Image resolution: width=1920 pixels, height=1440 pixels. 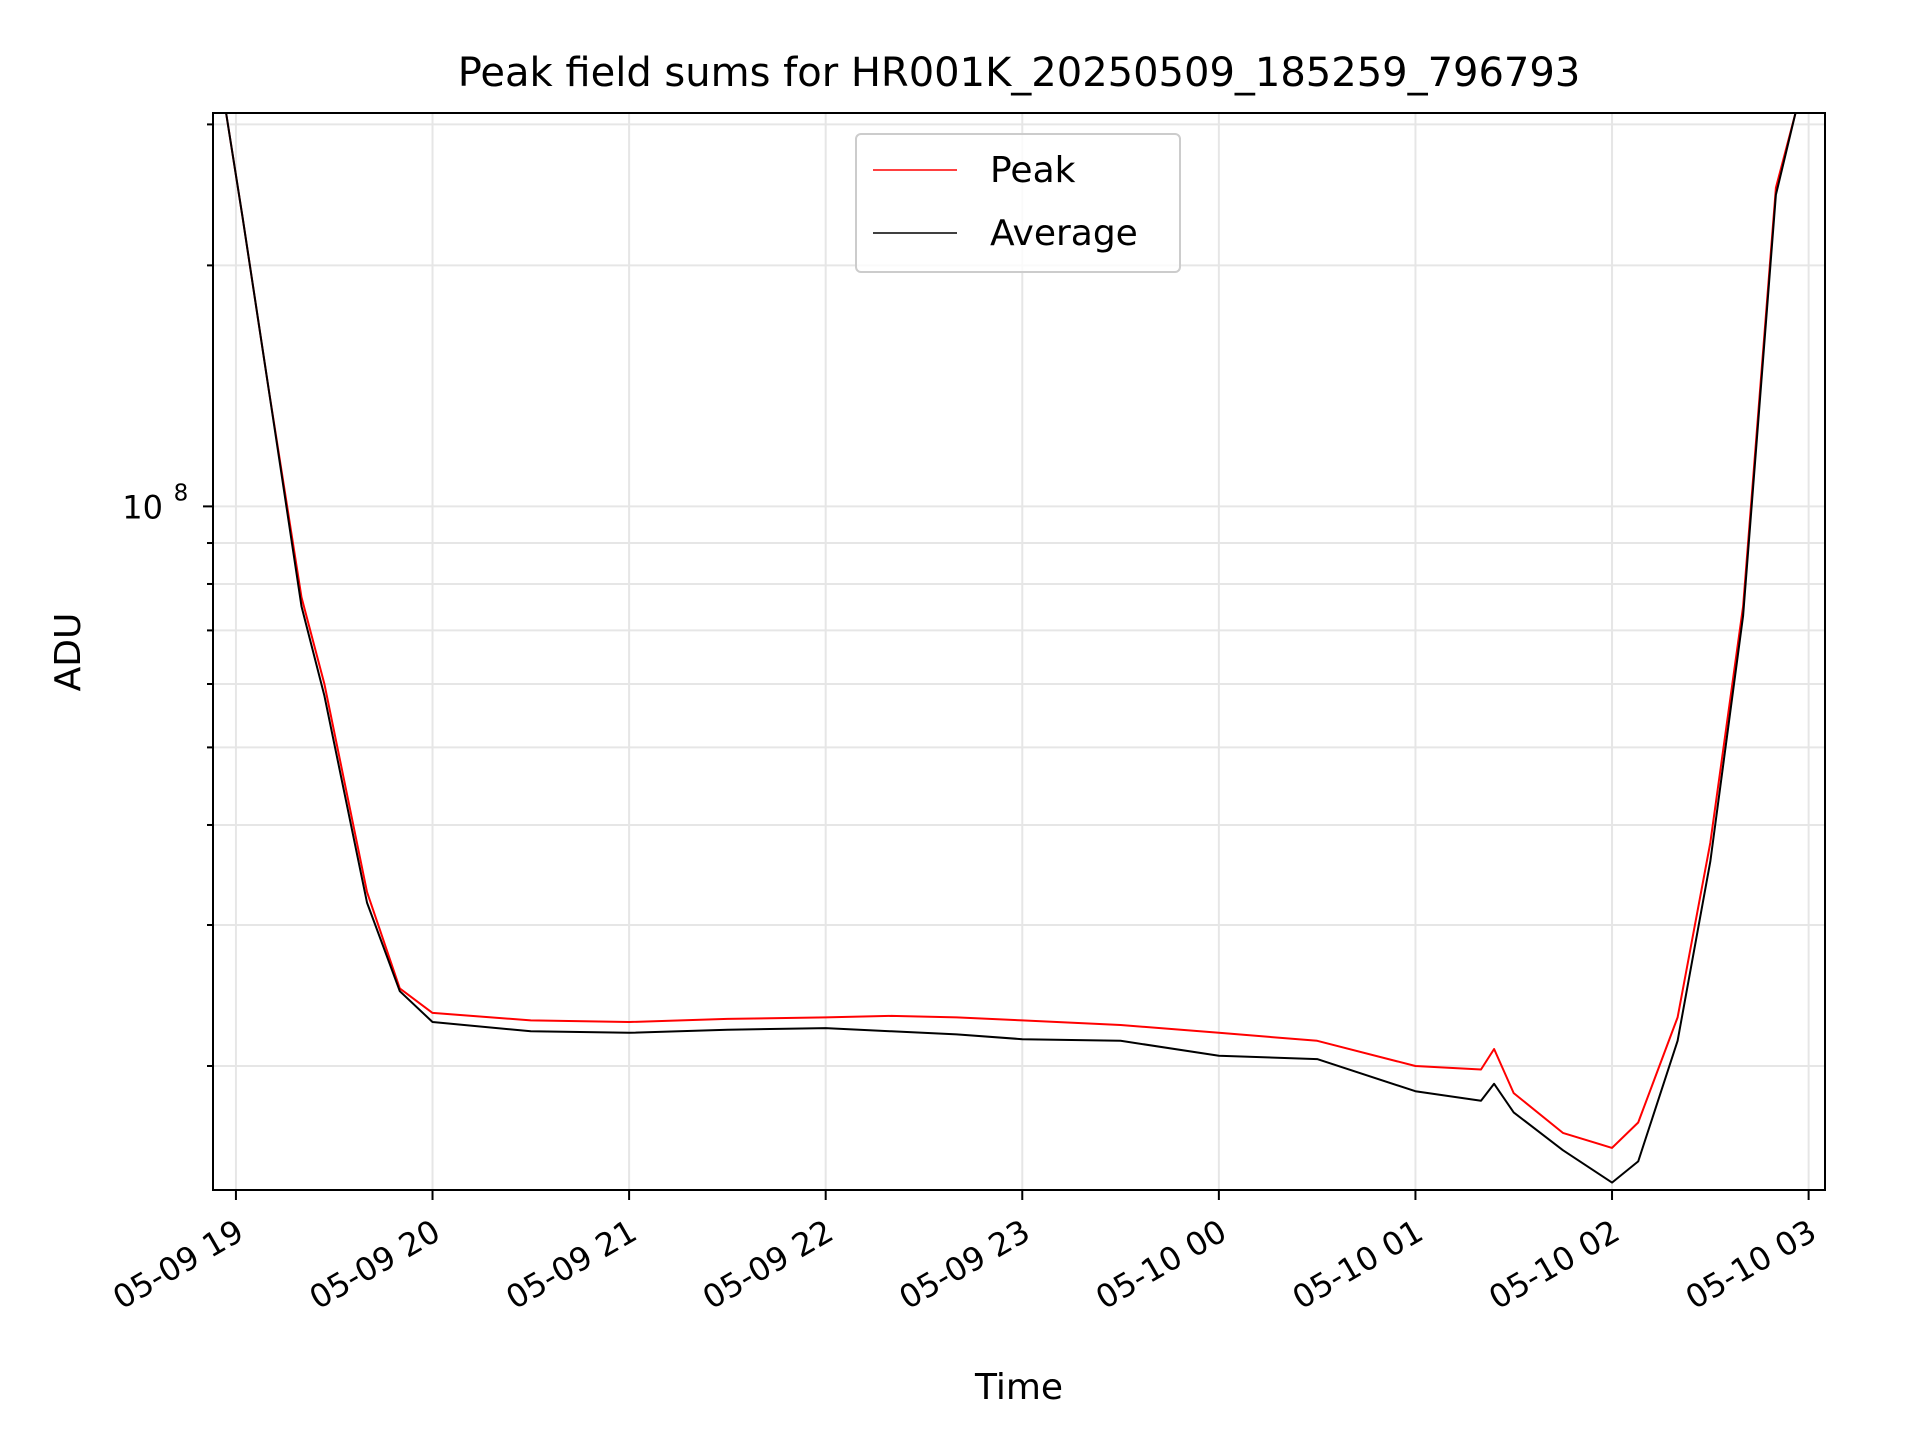 I want to click on legend-label-peak: Peak, so click(x=1033, y=170).